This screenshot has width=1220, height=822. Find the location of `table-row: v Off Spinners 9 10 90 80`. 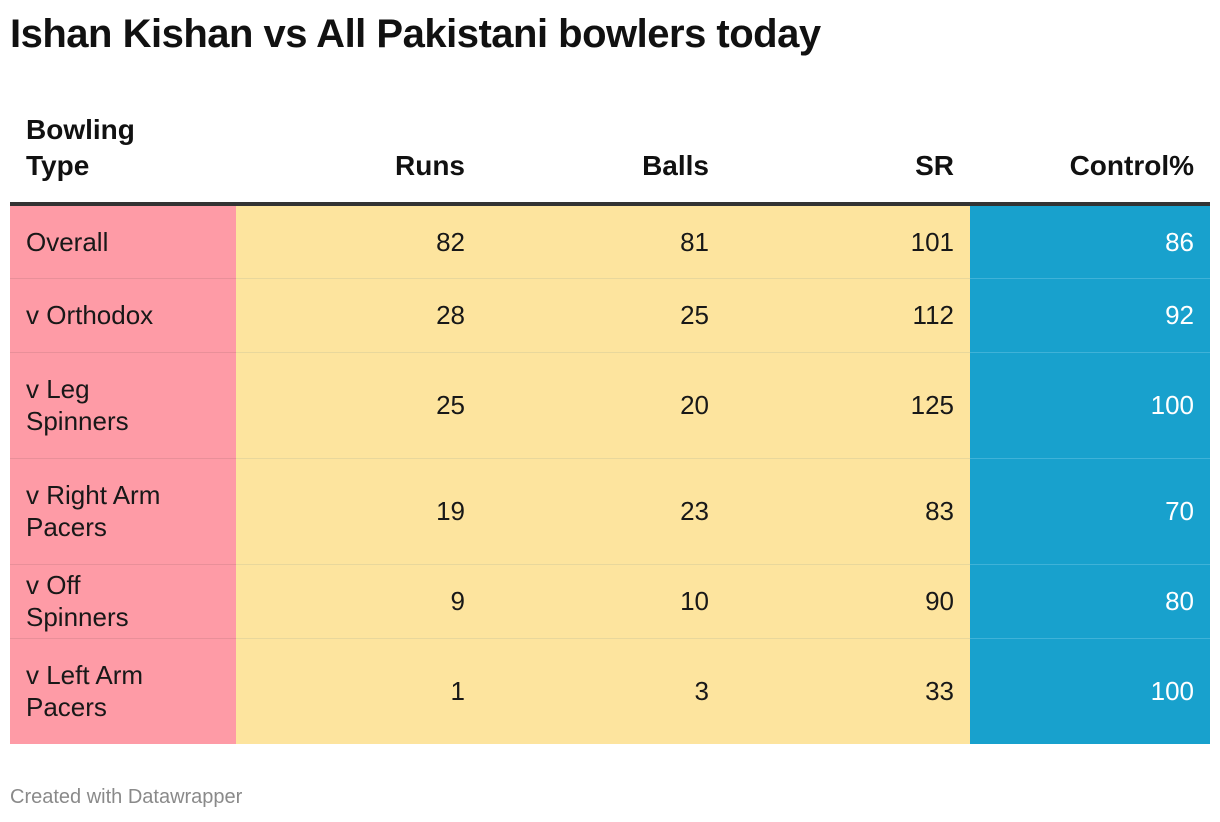

table-row: v Off Spinners 9 10 90 80 is located at coordinates (610, 601).